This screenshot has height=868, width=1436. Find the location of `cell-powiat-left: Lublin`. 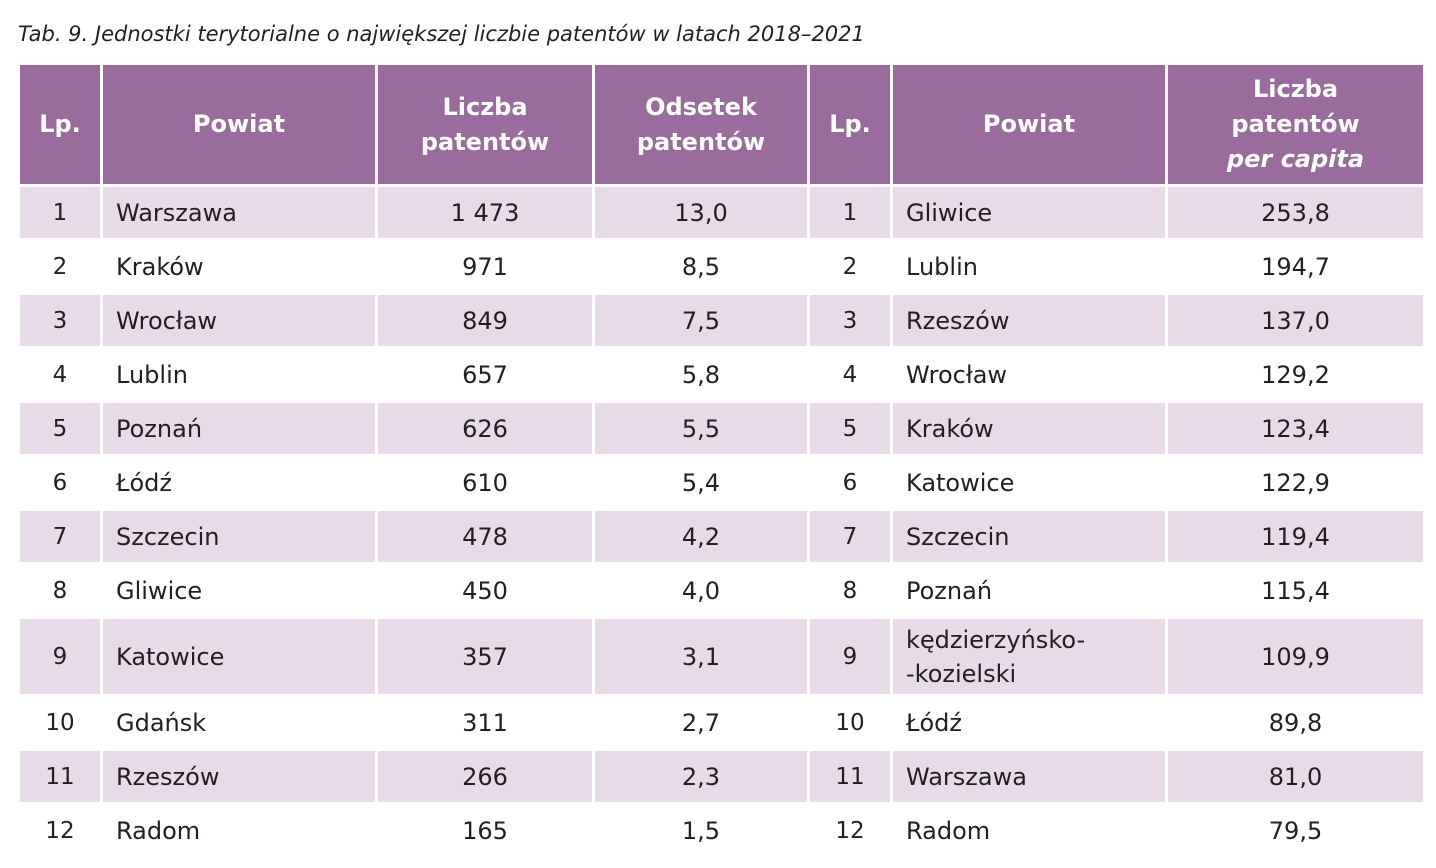

cell-powiat-left: Lublin is located at coordinates (239, 374).